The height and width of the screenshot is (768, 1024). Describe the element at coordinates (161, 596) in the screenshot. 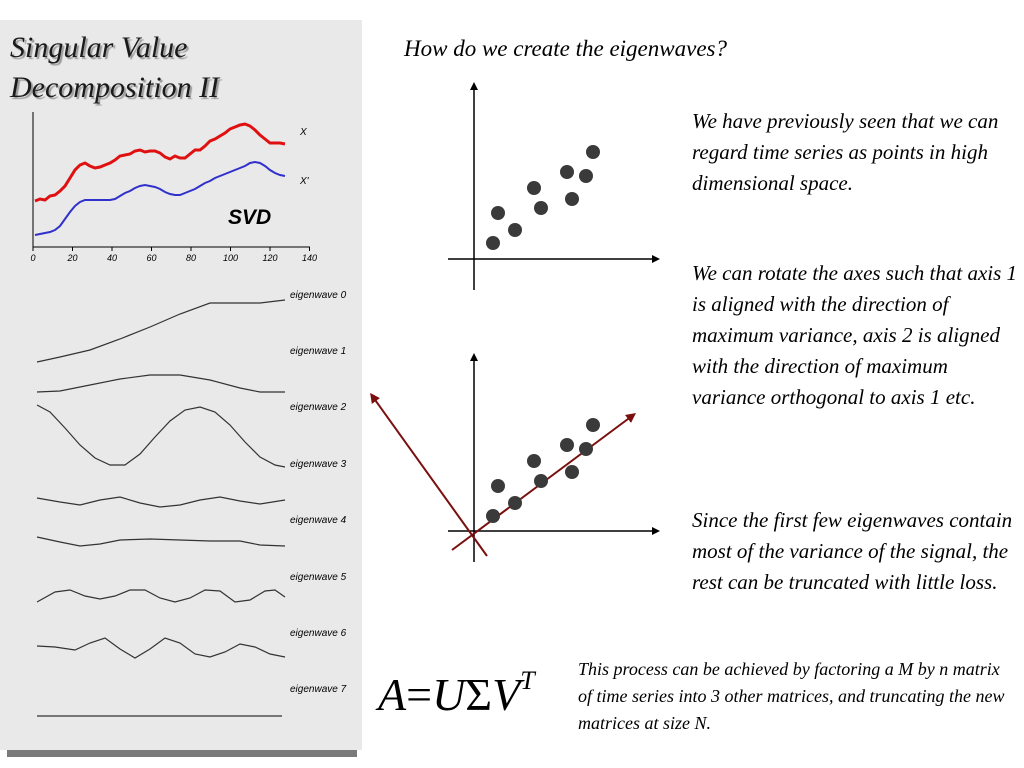

I see `eigenwave-5-curve` at that location.